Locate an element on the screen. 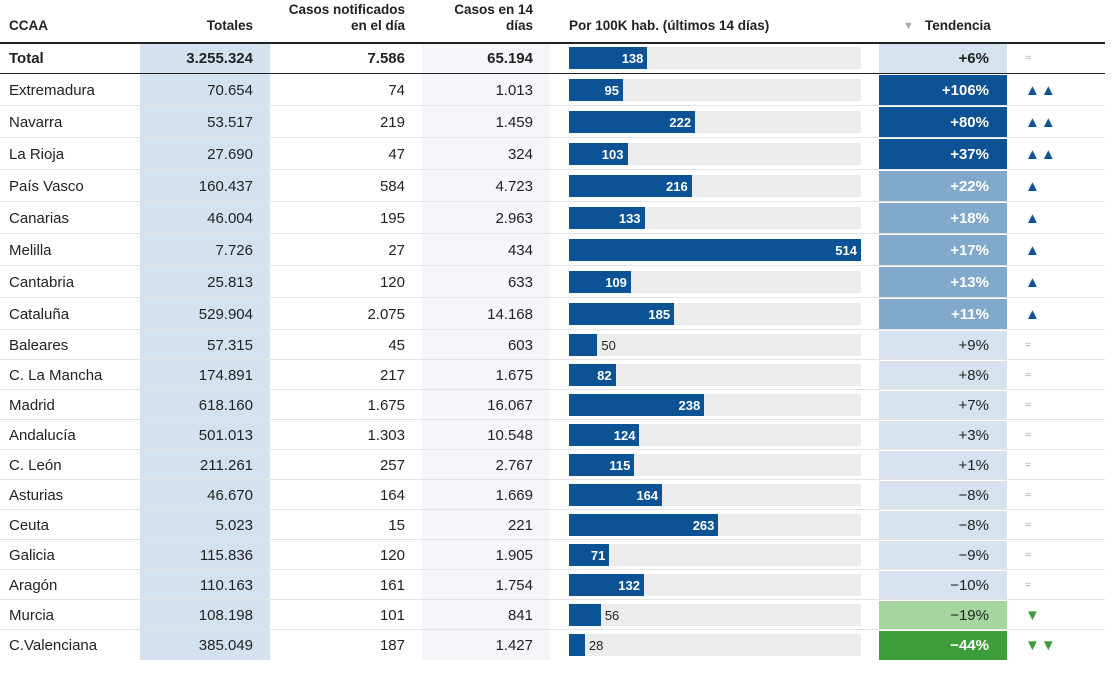 The width and height of the screenshot is (1119, 673). days14: 4.723 is located at coordinates (514, 186).